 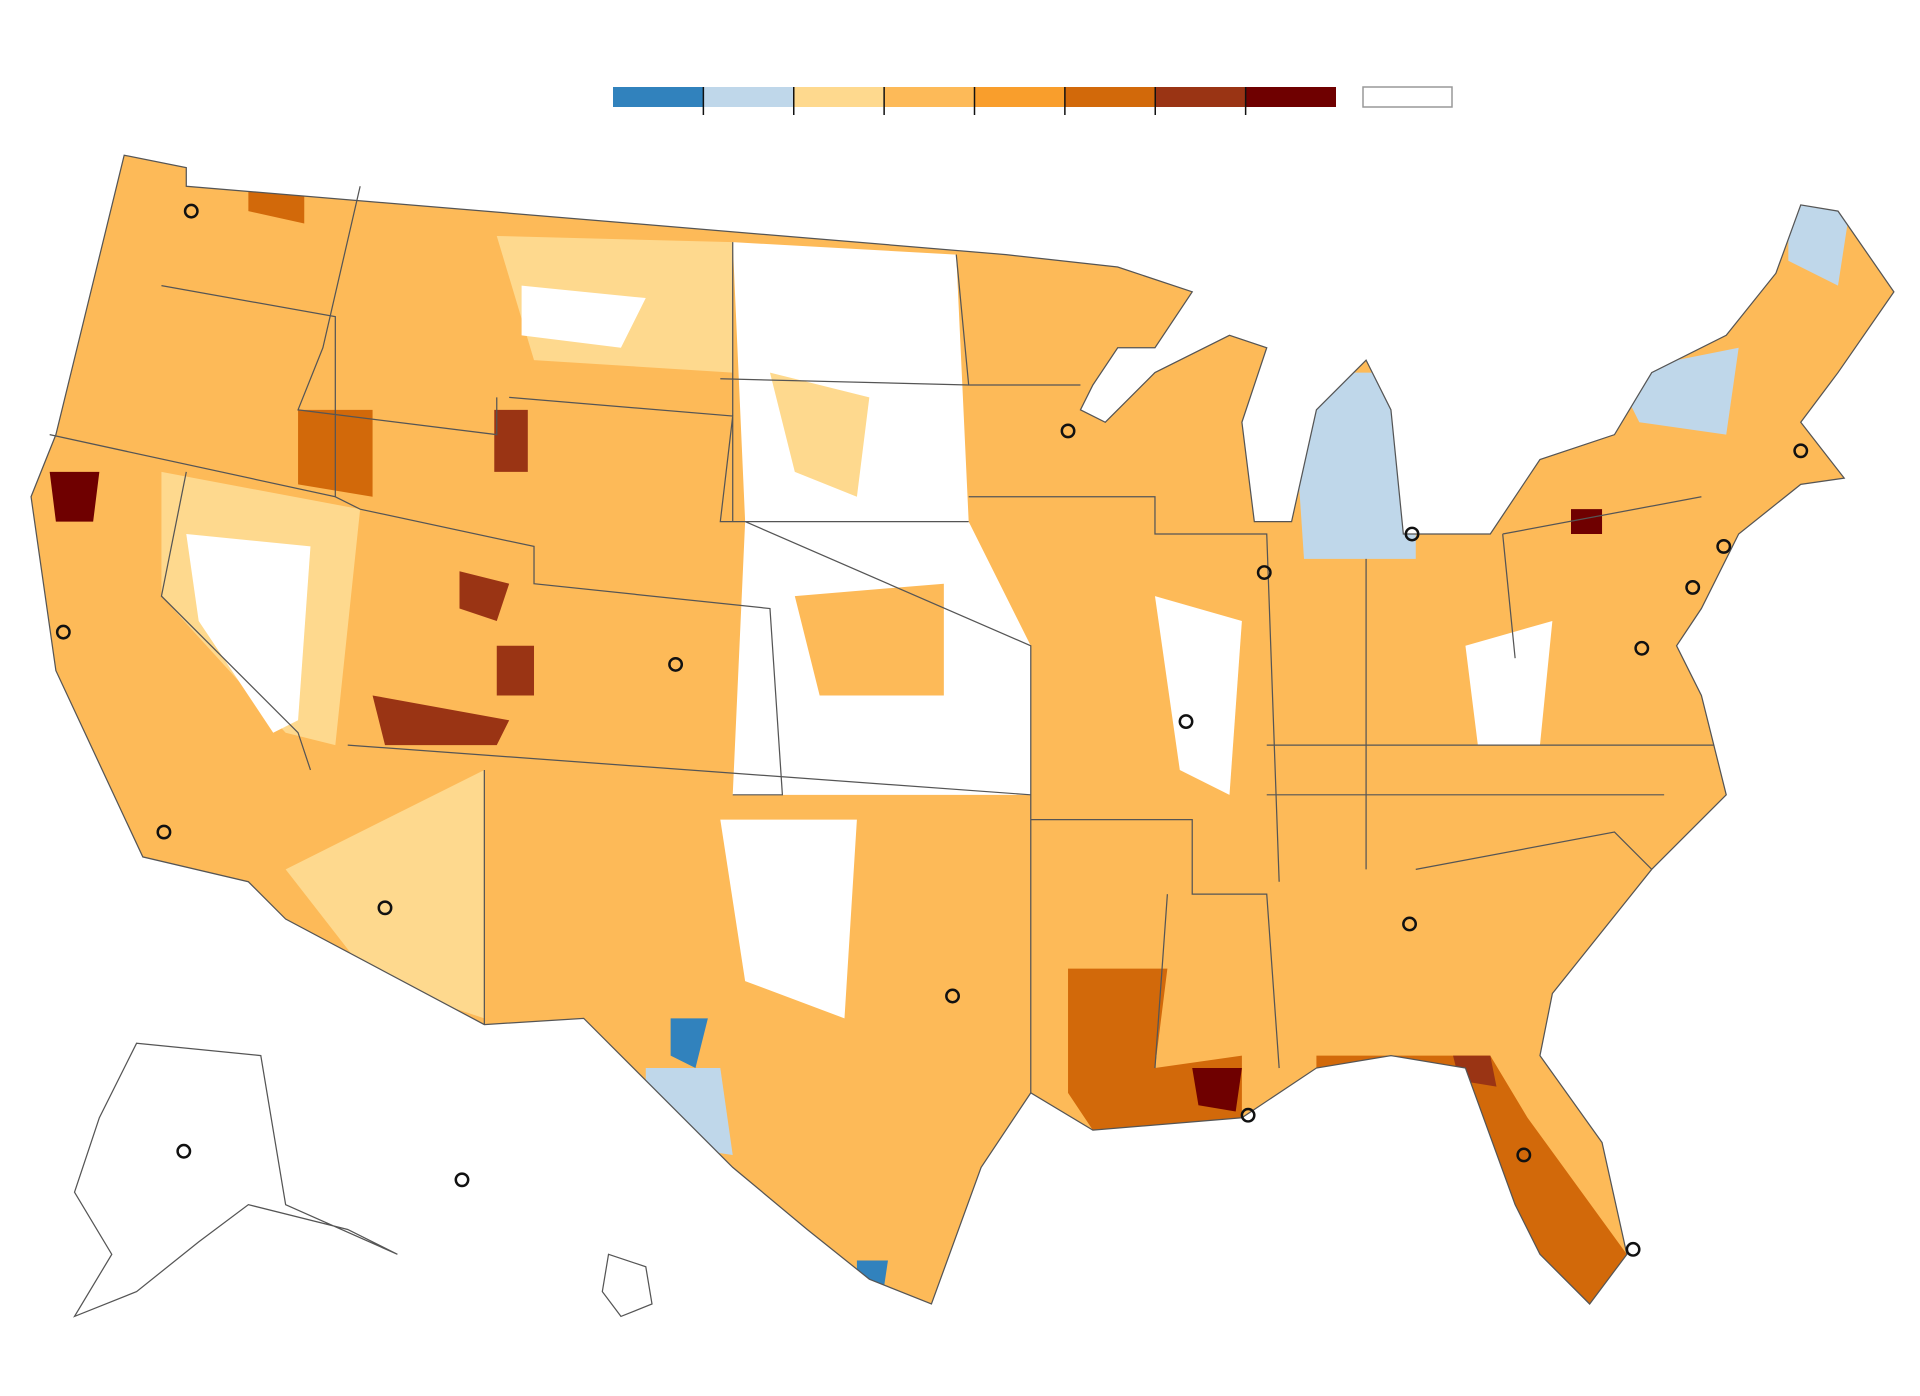 I want to click on alaska-outline, so click(x=235, y=1180).